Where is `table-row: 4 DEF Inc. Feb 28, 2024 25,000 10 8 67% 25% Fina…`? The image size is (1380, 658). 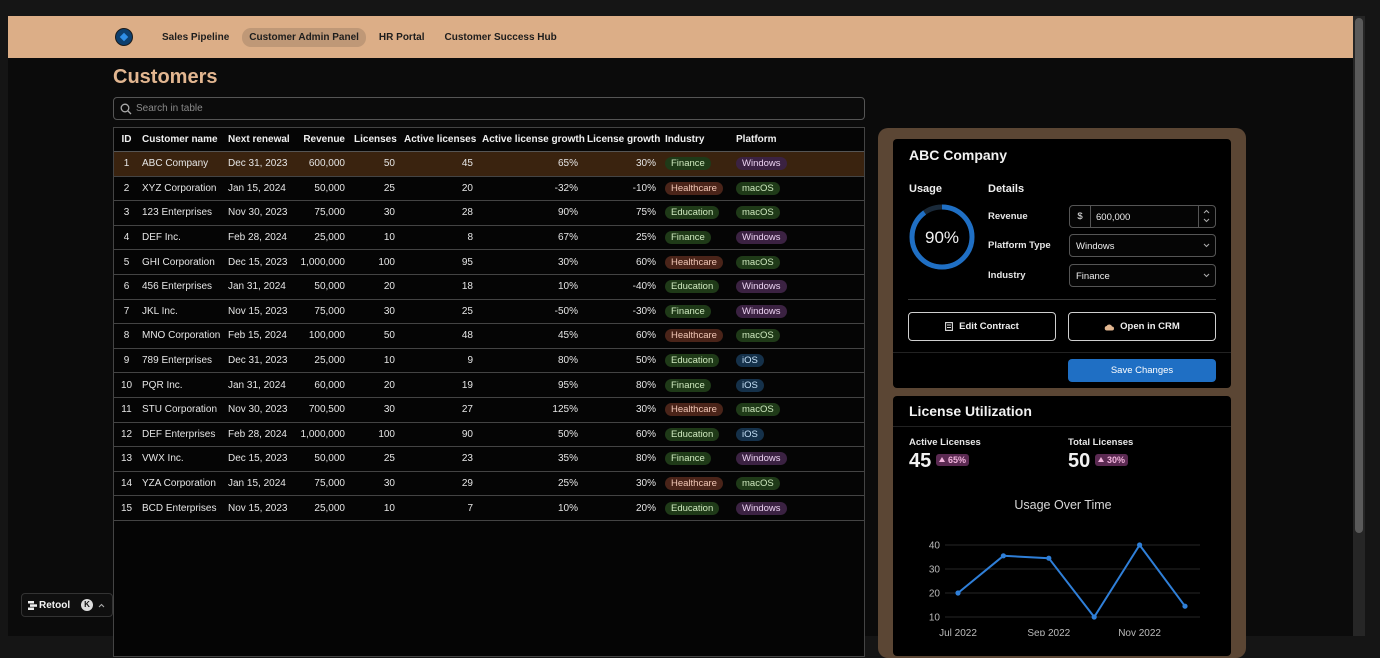
table-row: 4 DEF Inc. Feb 28, 2024 25,000 10 8 67% 25% Fina… is located at coordinates (489, 238).